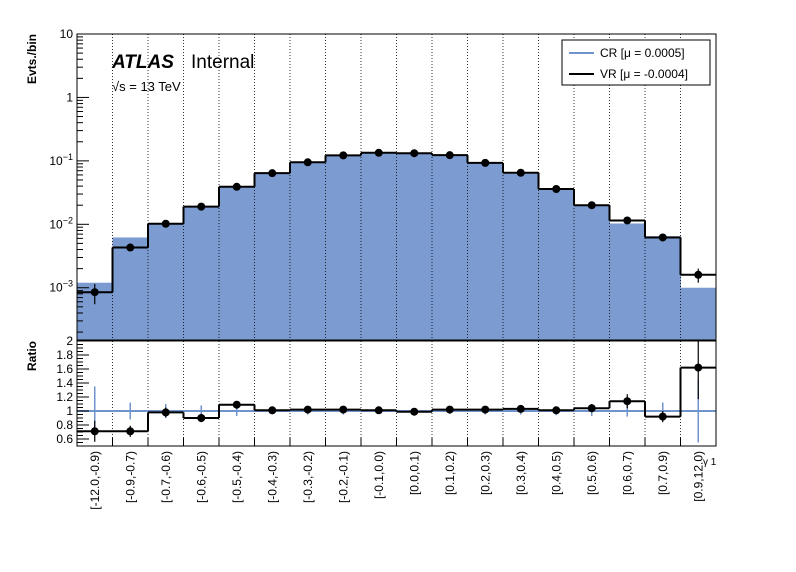 This screenshot has width=796, height=572. What do you see at coordinates (142, 62) in the screenshot?
I see `atlas-label: ATLAS` at bounding box center [142, 62].